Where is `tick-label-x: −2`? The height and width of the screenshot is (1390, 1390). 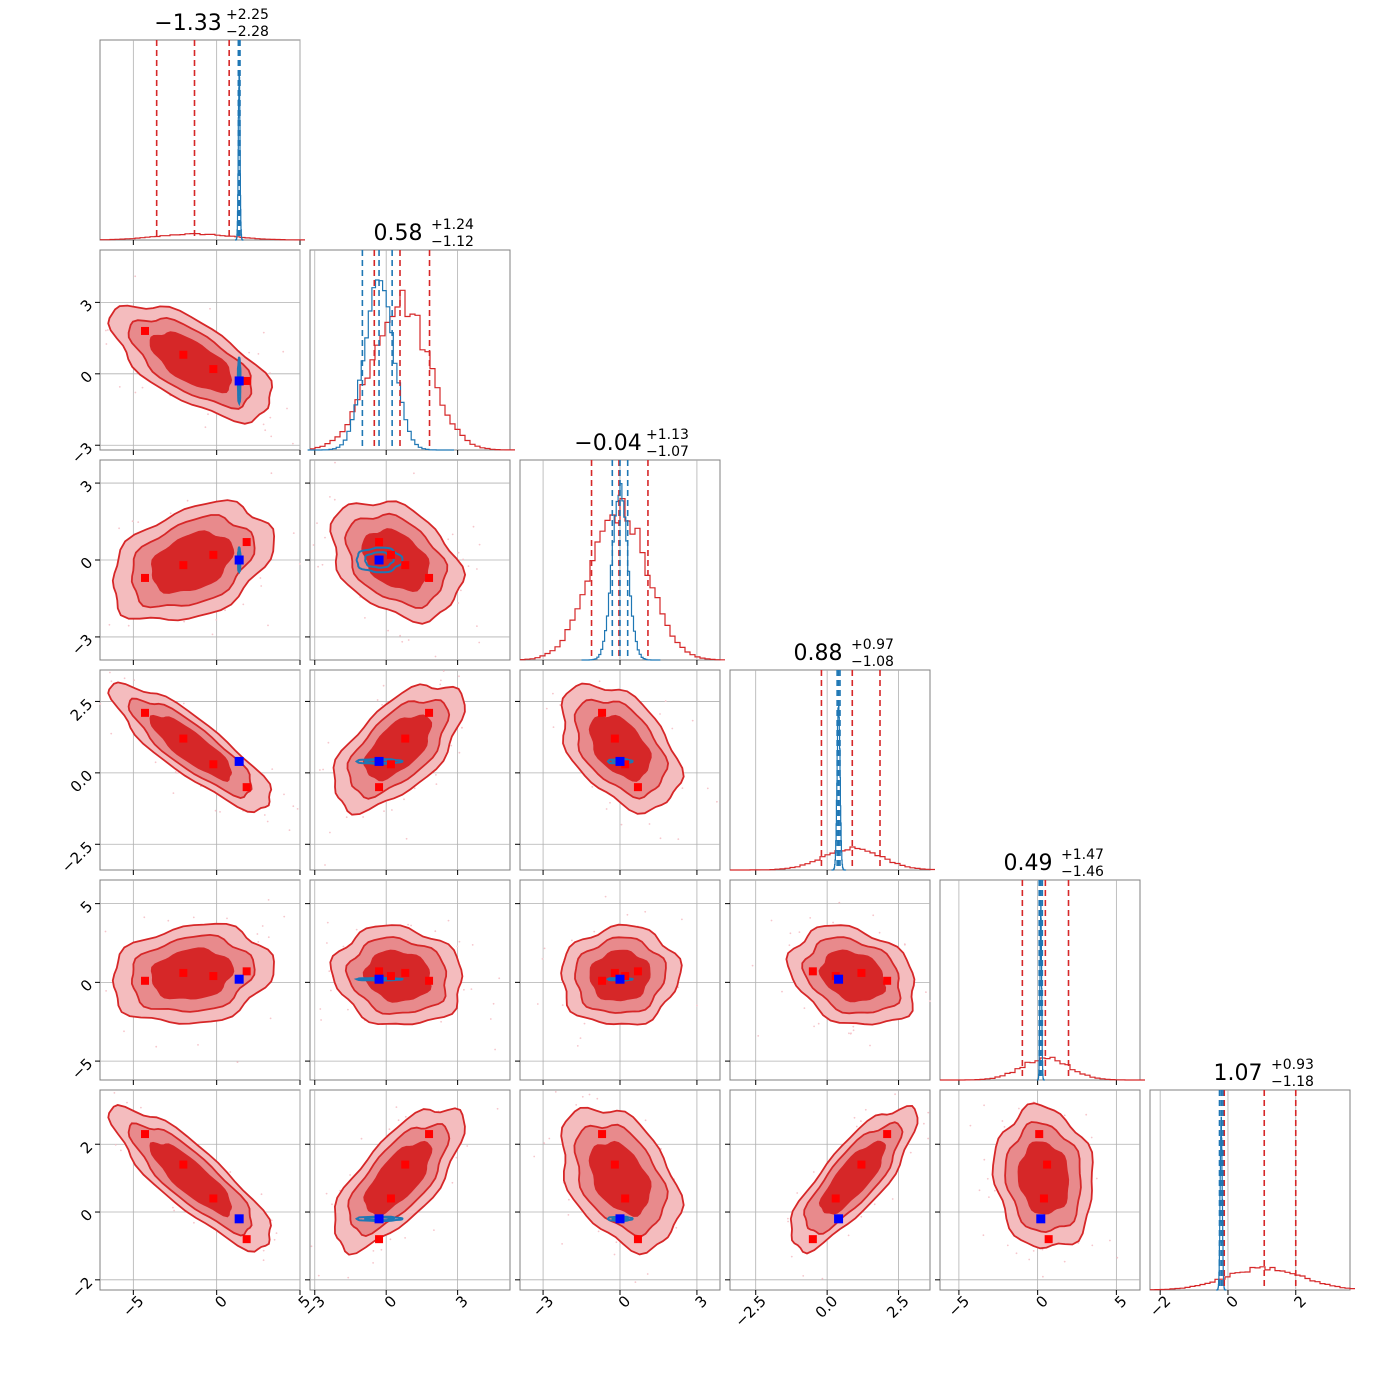 tick-label-x: −2 is located at coordinates (1160, 1306).